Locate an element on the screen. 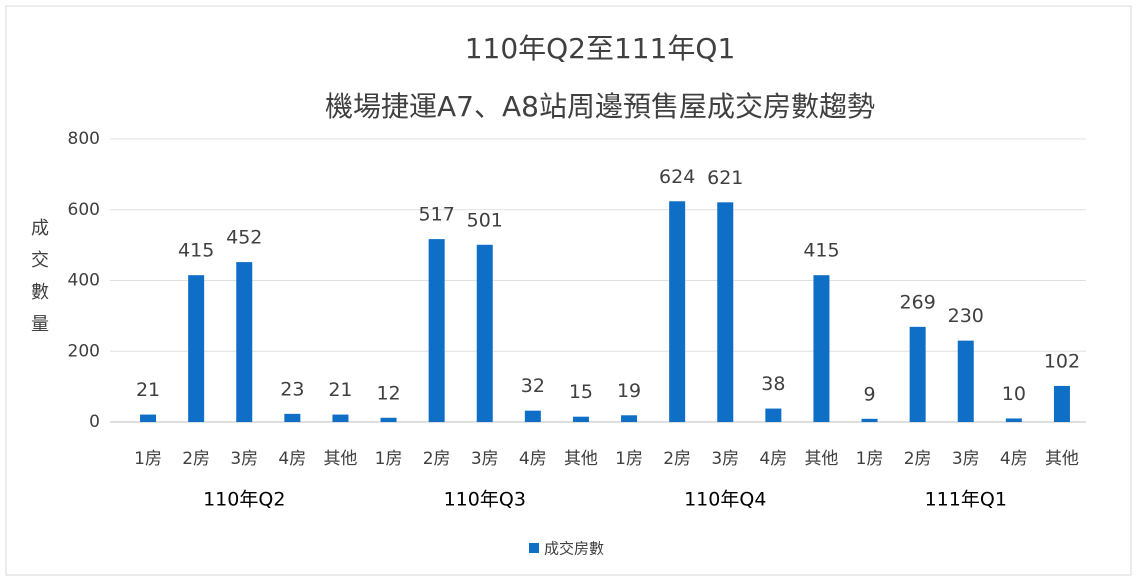  data-label: 9 is located at coordinates (870, 394).